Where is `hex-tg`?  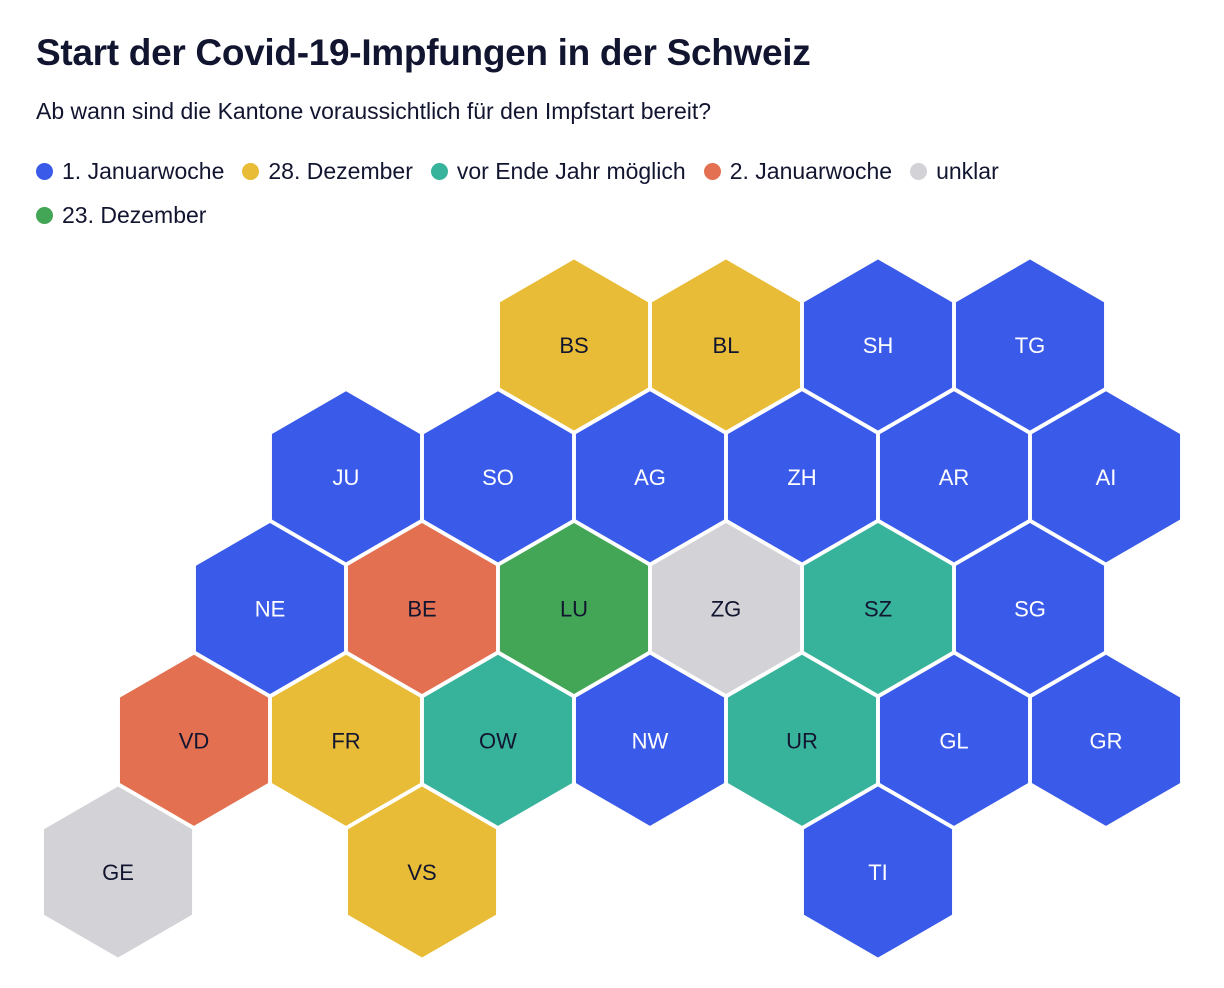 hex-tg is located at coordinates (1030, 345).